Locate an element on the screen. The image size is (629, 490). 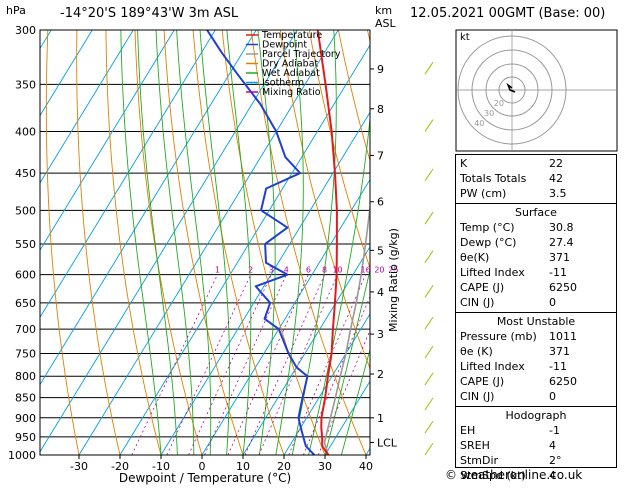
index-label: Pressure (mb) is located at coordinates (498, 336).